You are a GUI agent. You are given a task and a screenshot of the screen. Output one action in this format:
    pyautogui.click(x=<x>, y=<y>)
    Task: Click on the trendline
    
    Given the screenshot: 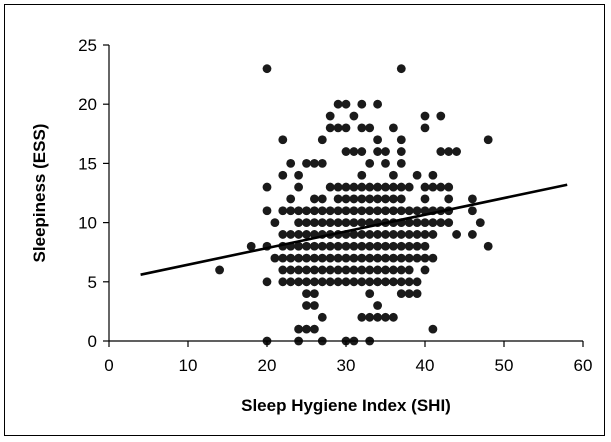 What is the action you would take?
    pyautogui.click(x=354, y=229)
    